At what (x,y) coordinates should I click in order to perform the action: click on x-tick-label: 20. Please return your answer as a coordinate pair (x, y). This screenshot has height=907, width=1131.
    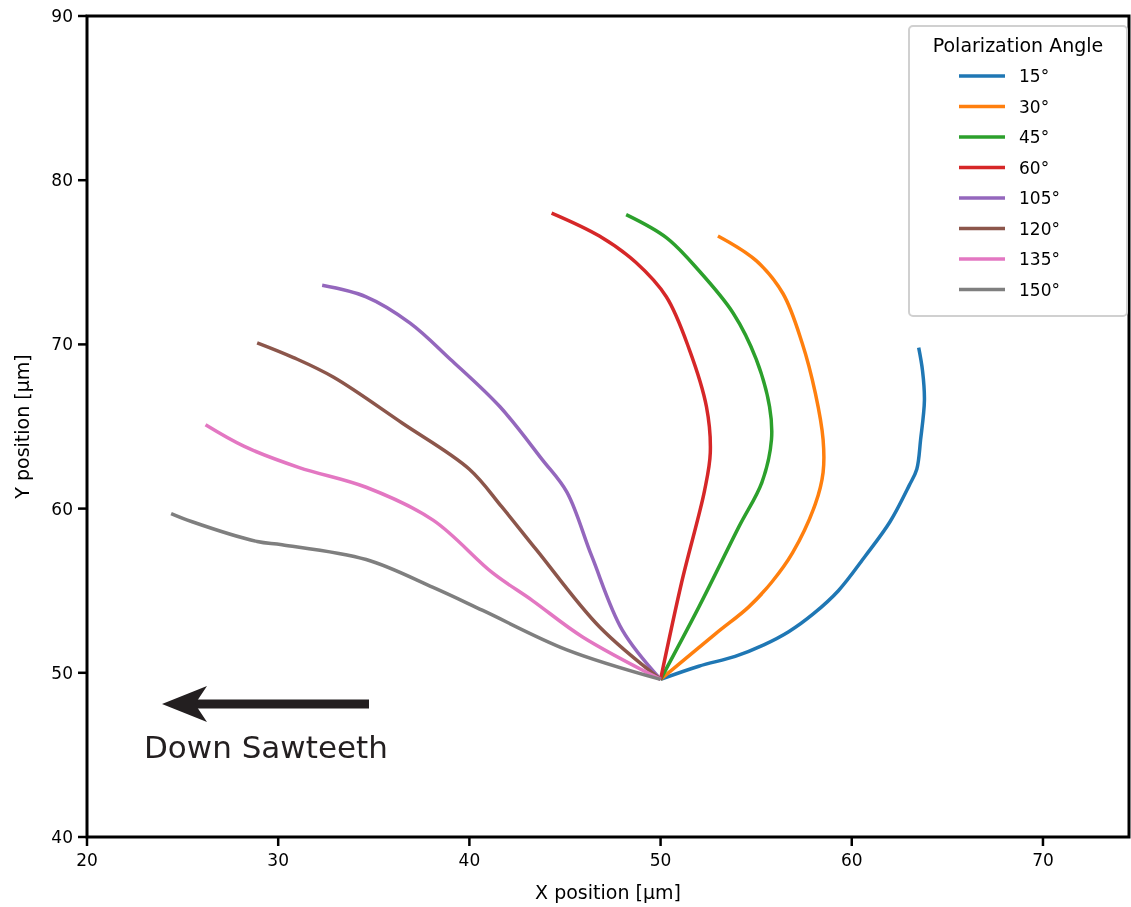
    Looking at the image, I should click on (87, 860).